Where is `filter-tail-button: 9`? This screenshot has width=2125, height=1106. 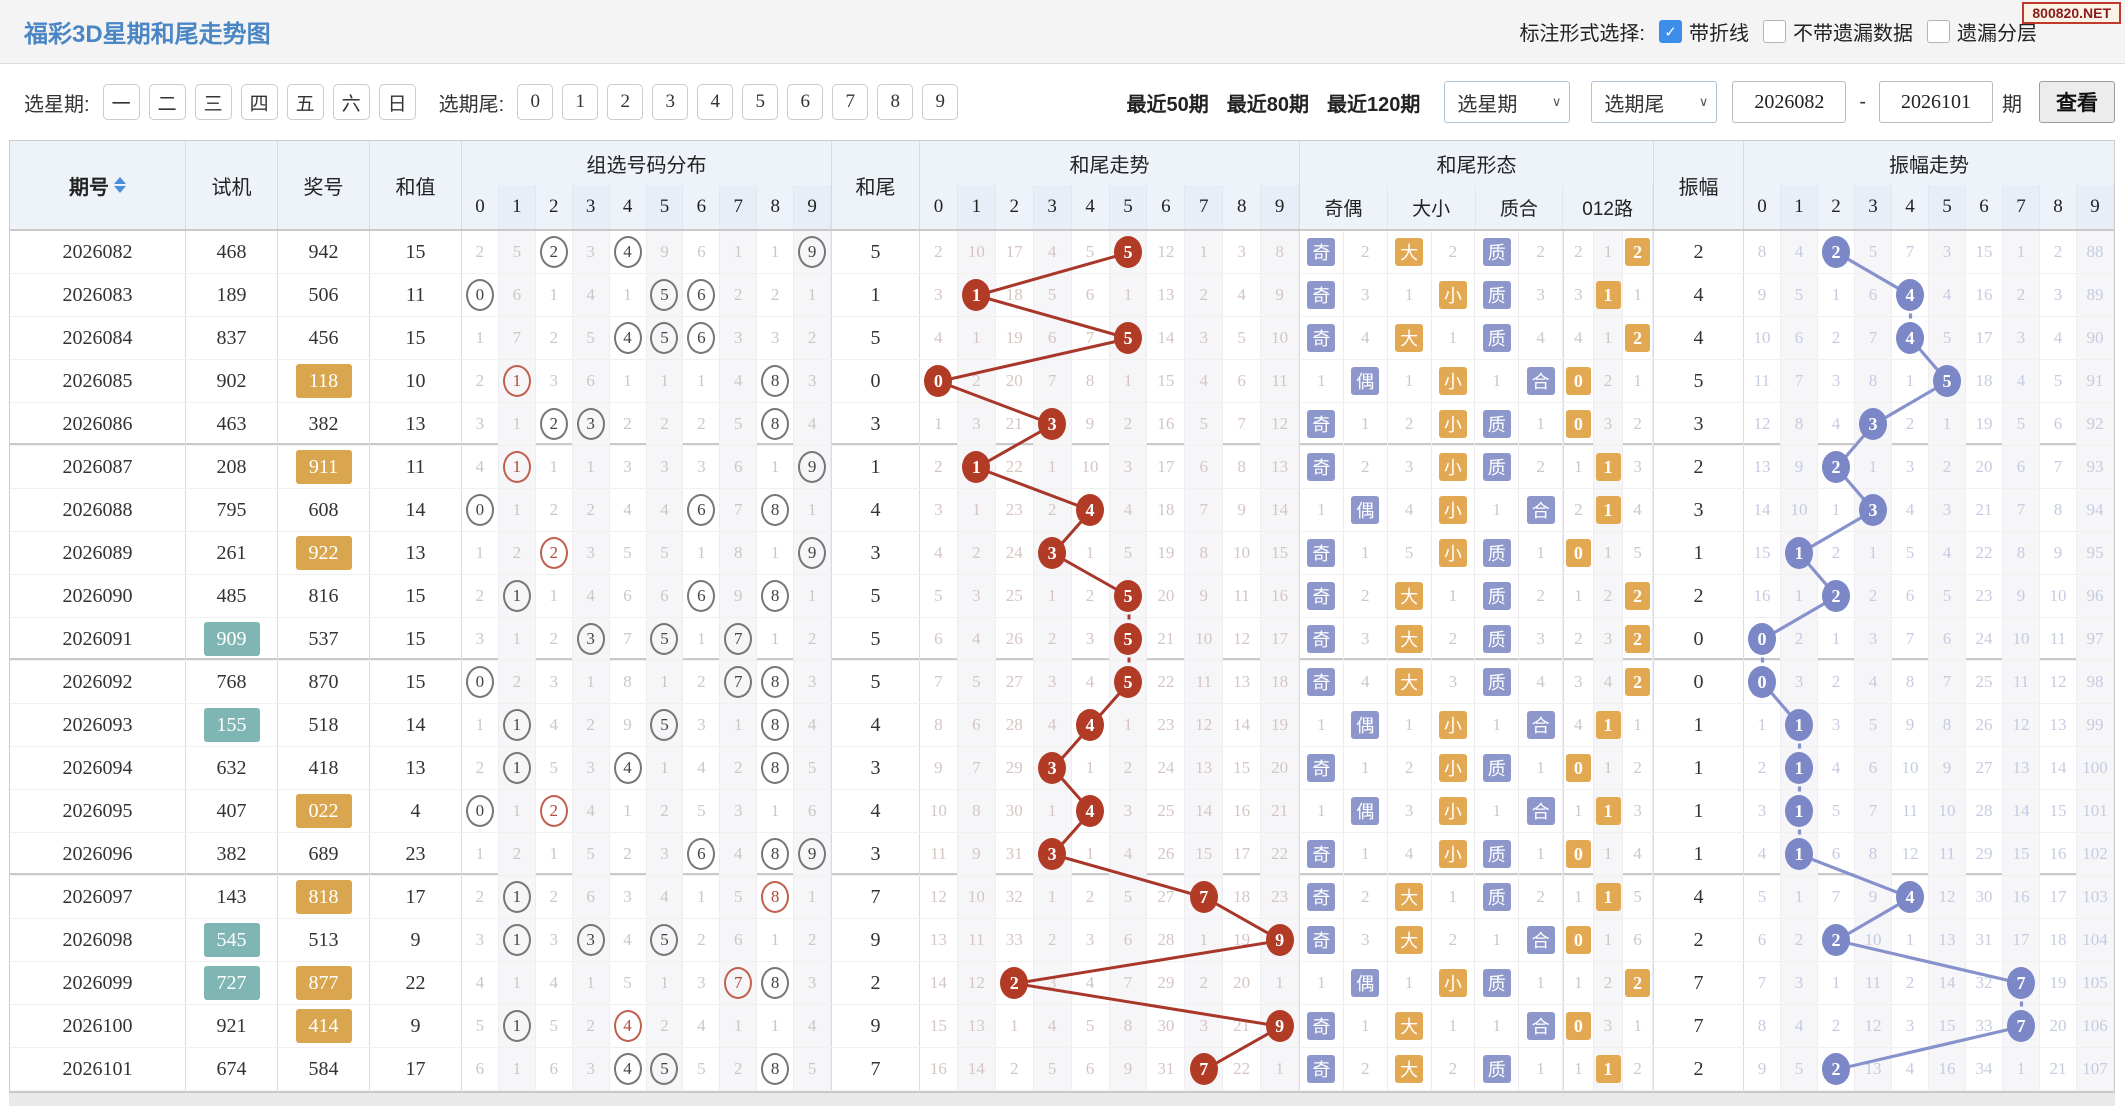
filter-tail-button: 9 is located at coordinates (940, 102).